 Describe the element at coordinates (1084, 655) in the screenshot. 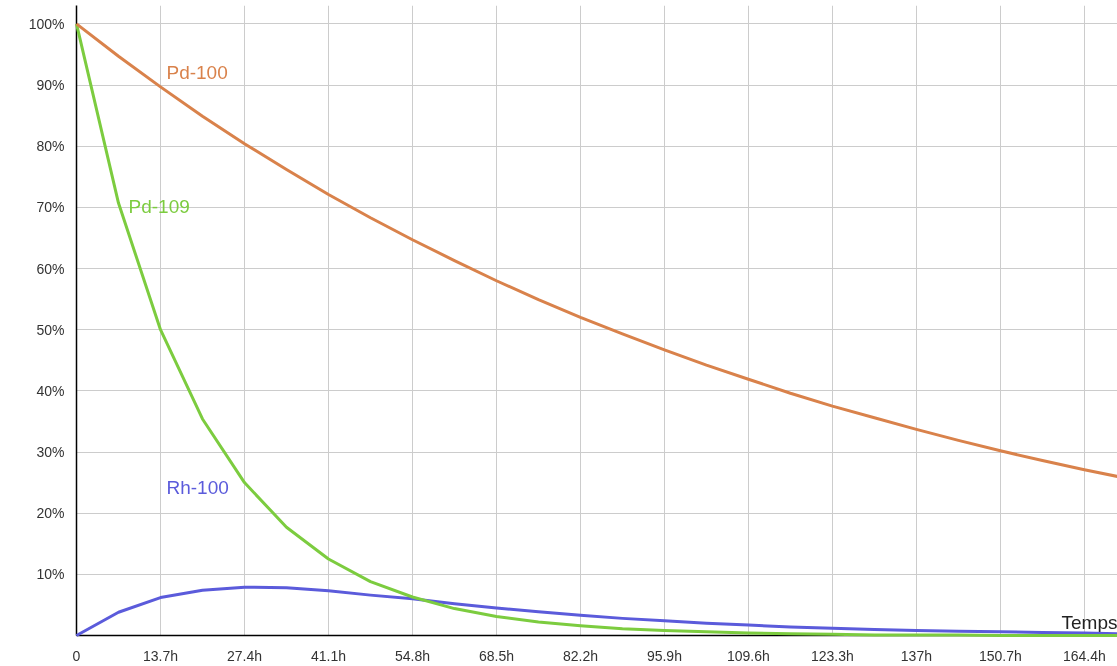

I see `x-tick-label: 164.4h` at that location.